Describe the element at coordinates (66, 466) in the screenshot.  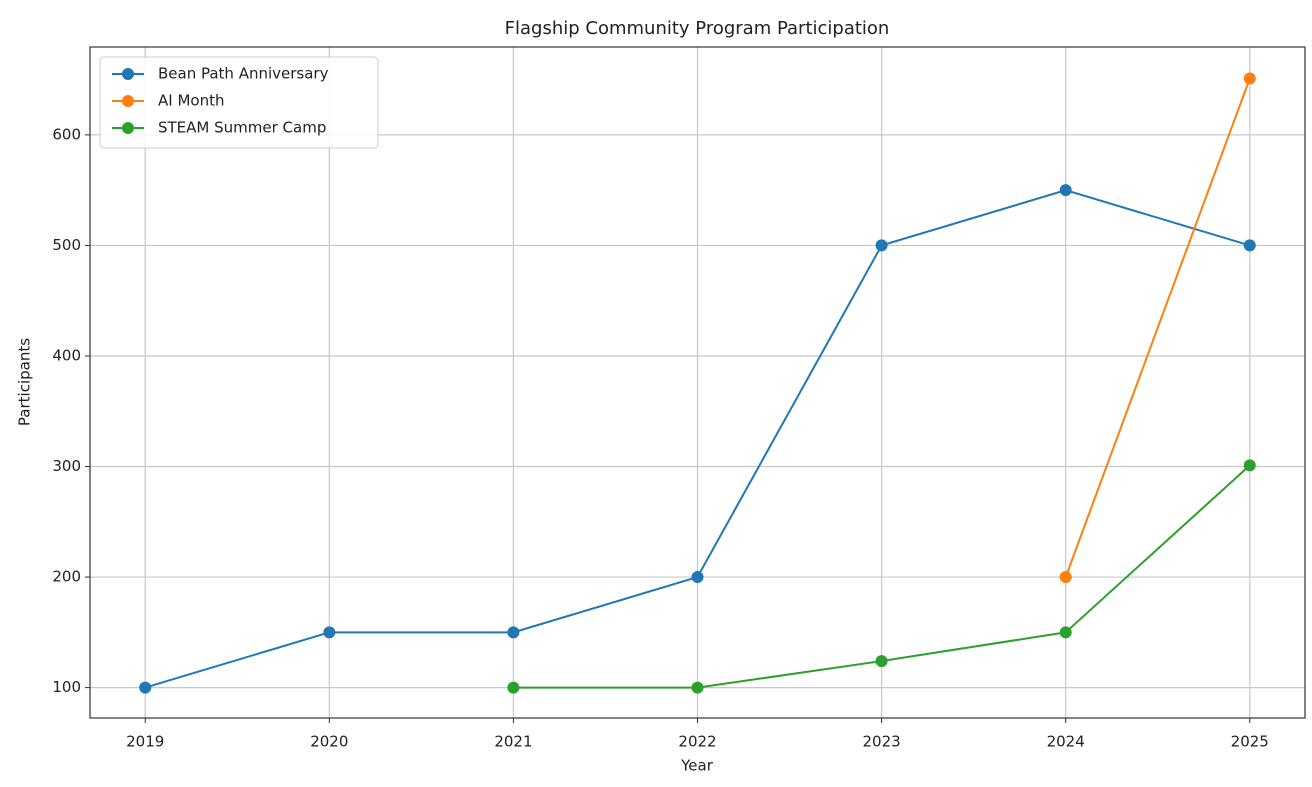
I see `y-tick-label: 300` at that location.